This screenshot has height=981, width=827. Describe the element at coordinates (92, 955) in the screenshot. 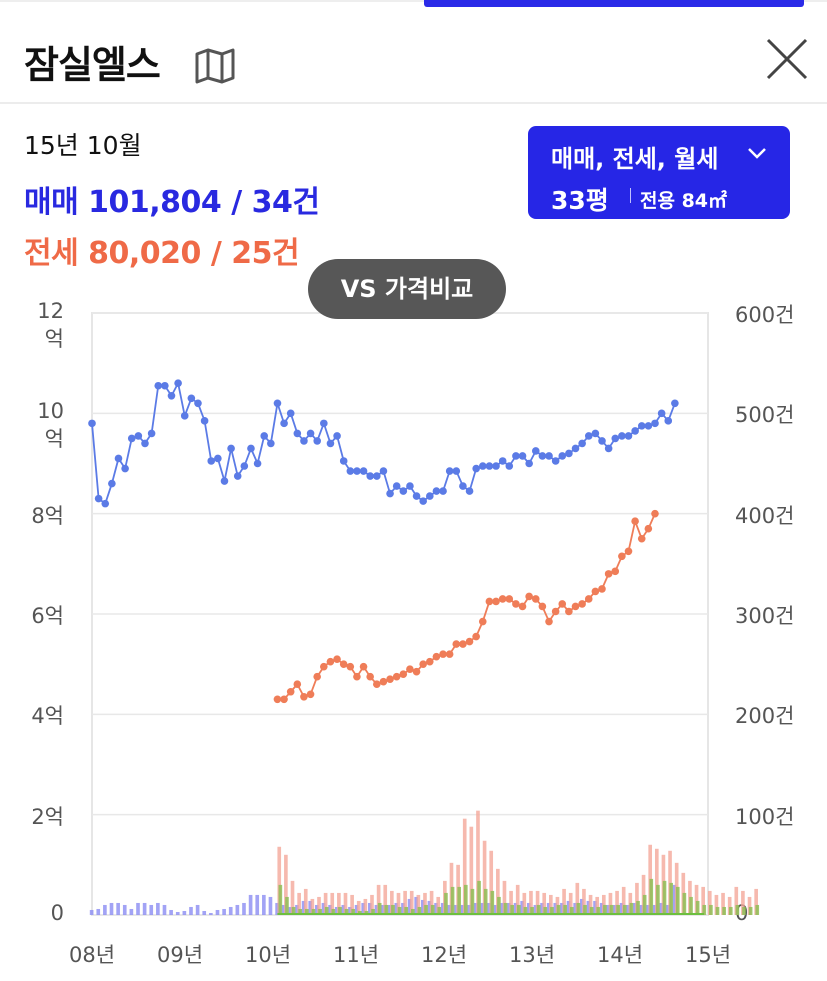

I see `x-tick-label: 08년` at that location.